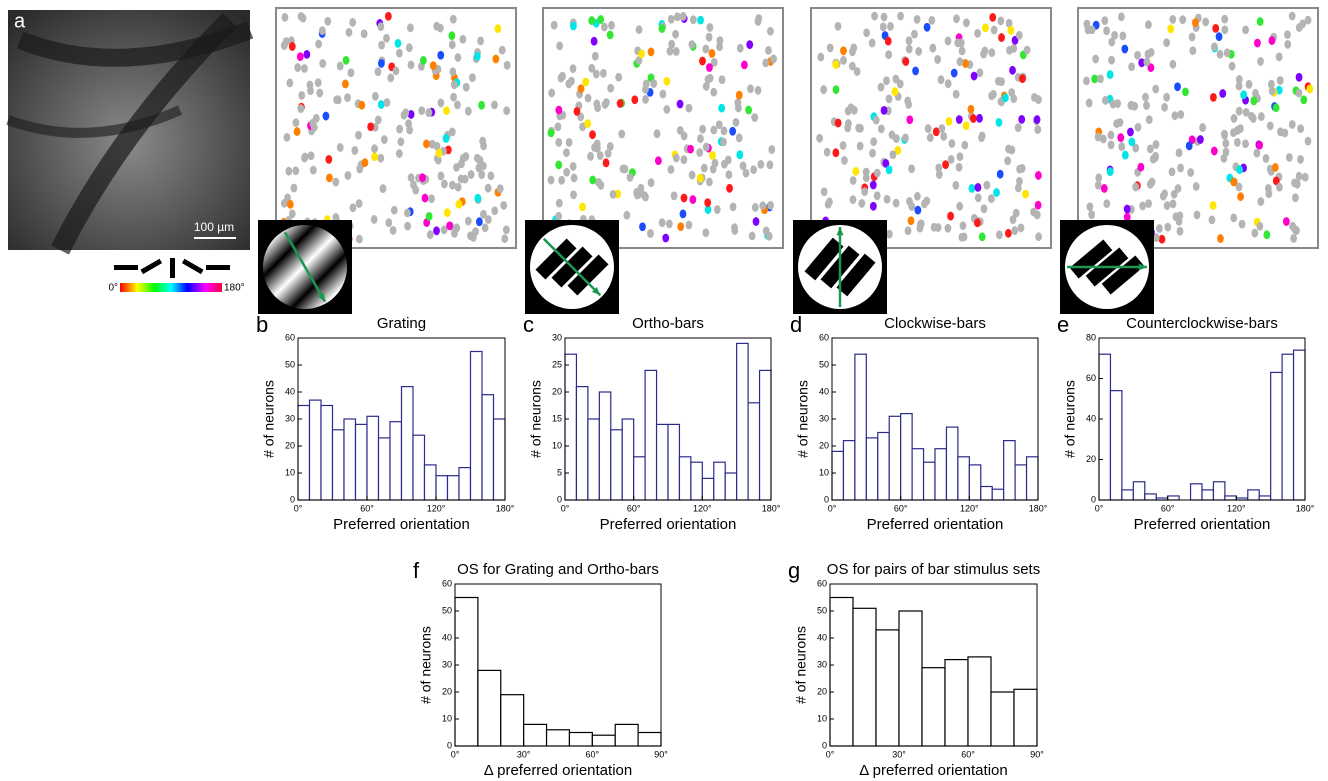 The image size is (1328, 781). What do you see at coordinates (702, 508) in the screenshot?
I see `x-tick-label: 120°` at bounding box center [702, 508].